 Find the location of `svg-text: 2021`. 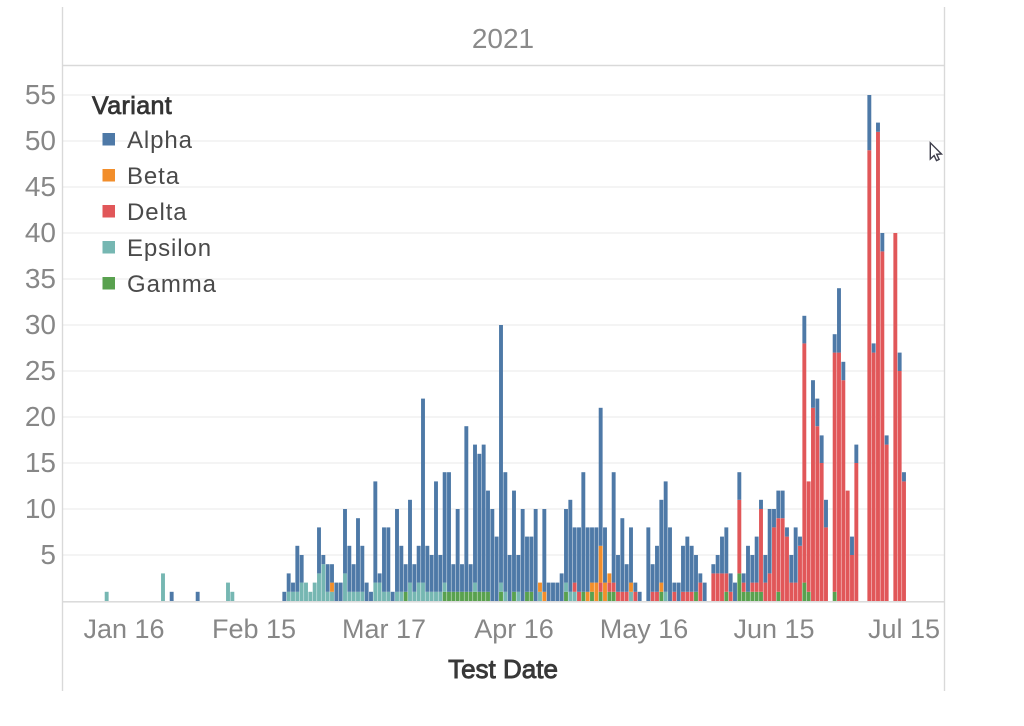

svg-text: 2021 is located at coordinates (503, 38).